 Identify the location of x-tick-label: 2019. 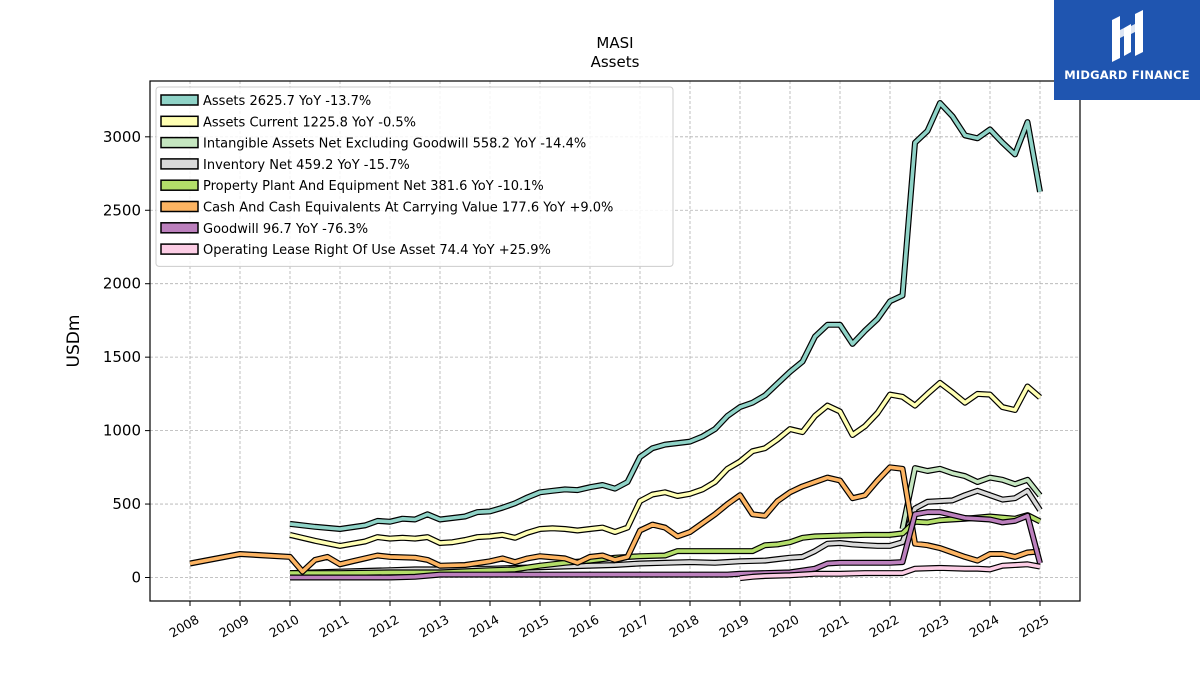
(733, 626).